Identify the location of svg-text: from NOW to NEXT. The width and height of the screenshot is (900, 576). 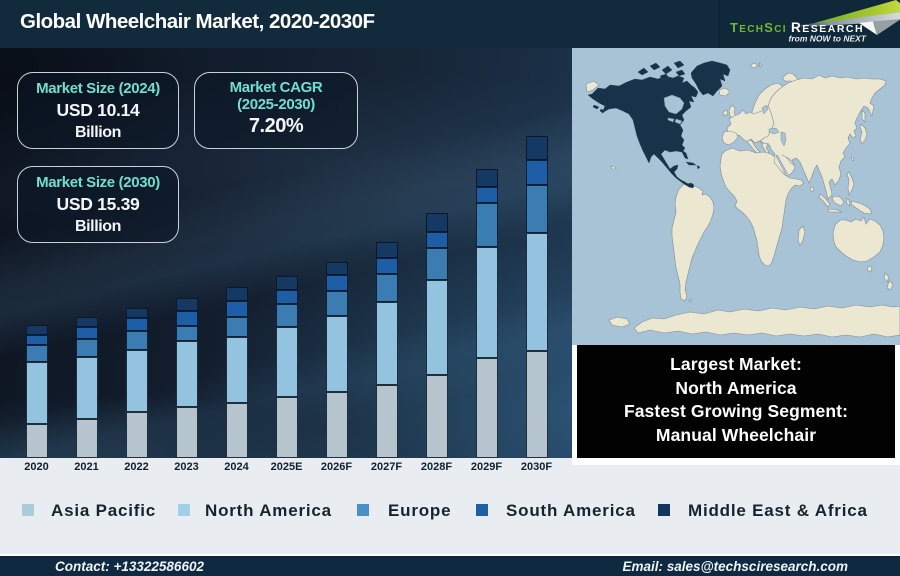
(828, 39).